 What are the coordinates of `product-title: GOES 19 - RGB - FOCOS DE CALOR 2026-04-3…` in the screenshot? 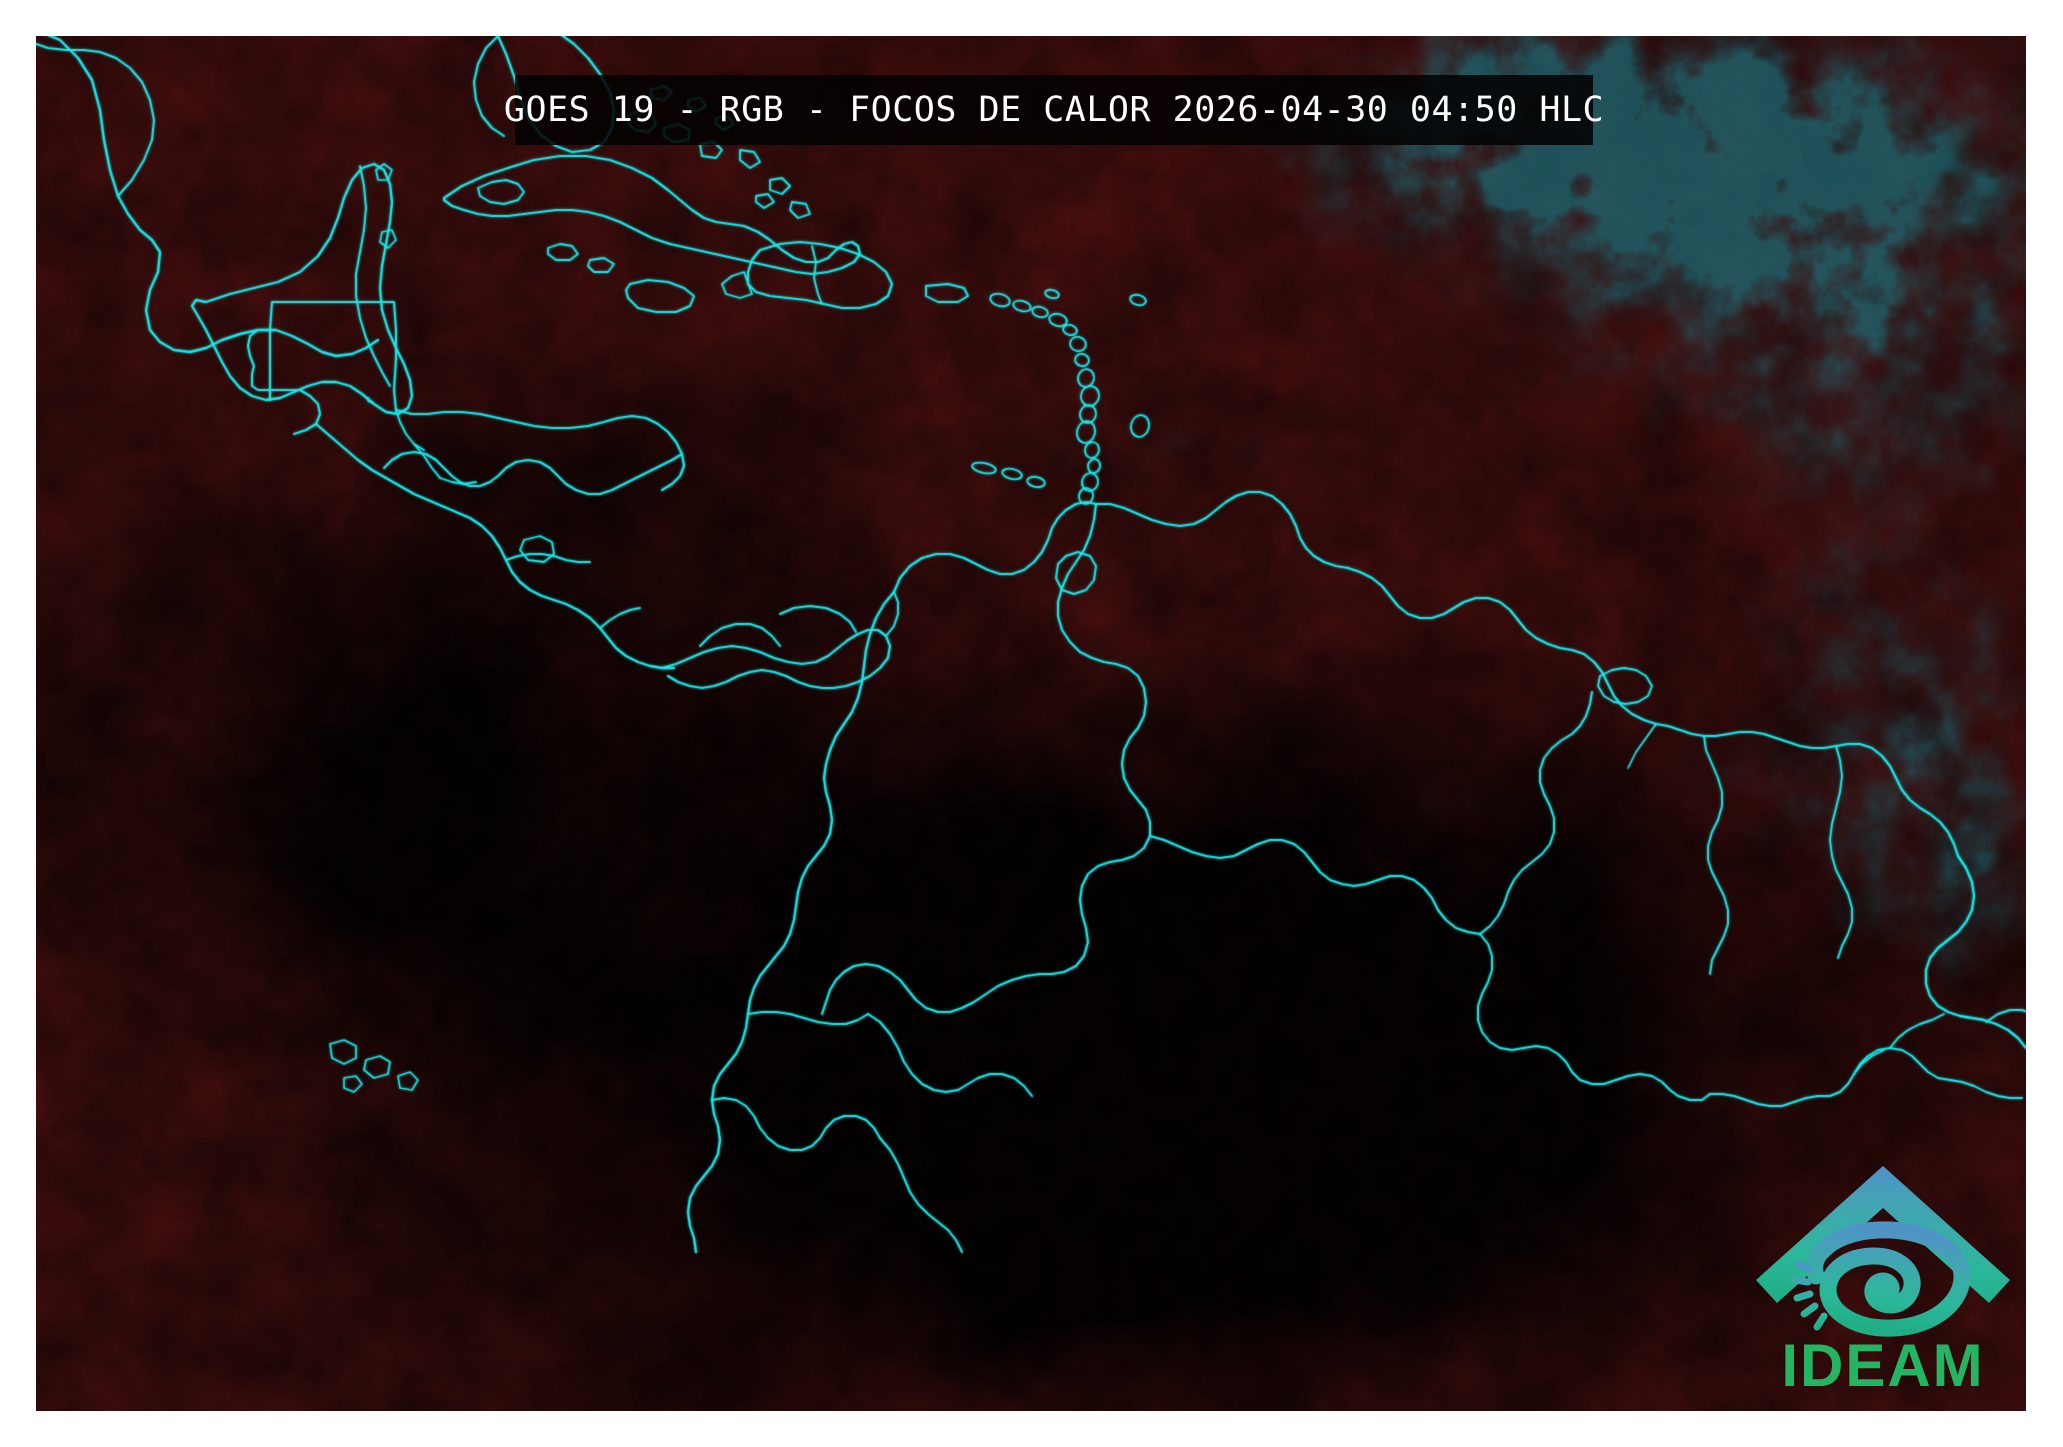 It's located at (1054, 109).